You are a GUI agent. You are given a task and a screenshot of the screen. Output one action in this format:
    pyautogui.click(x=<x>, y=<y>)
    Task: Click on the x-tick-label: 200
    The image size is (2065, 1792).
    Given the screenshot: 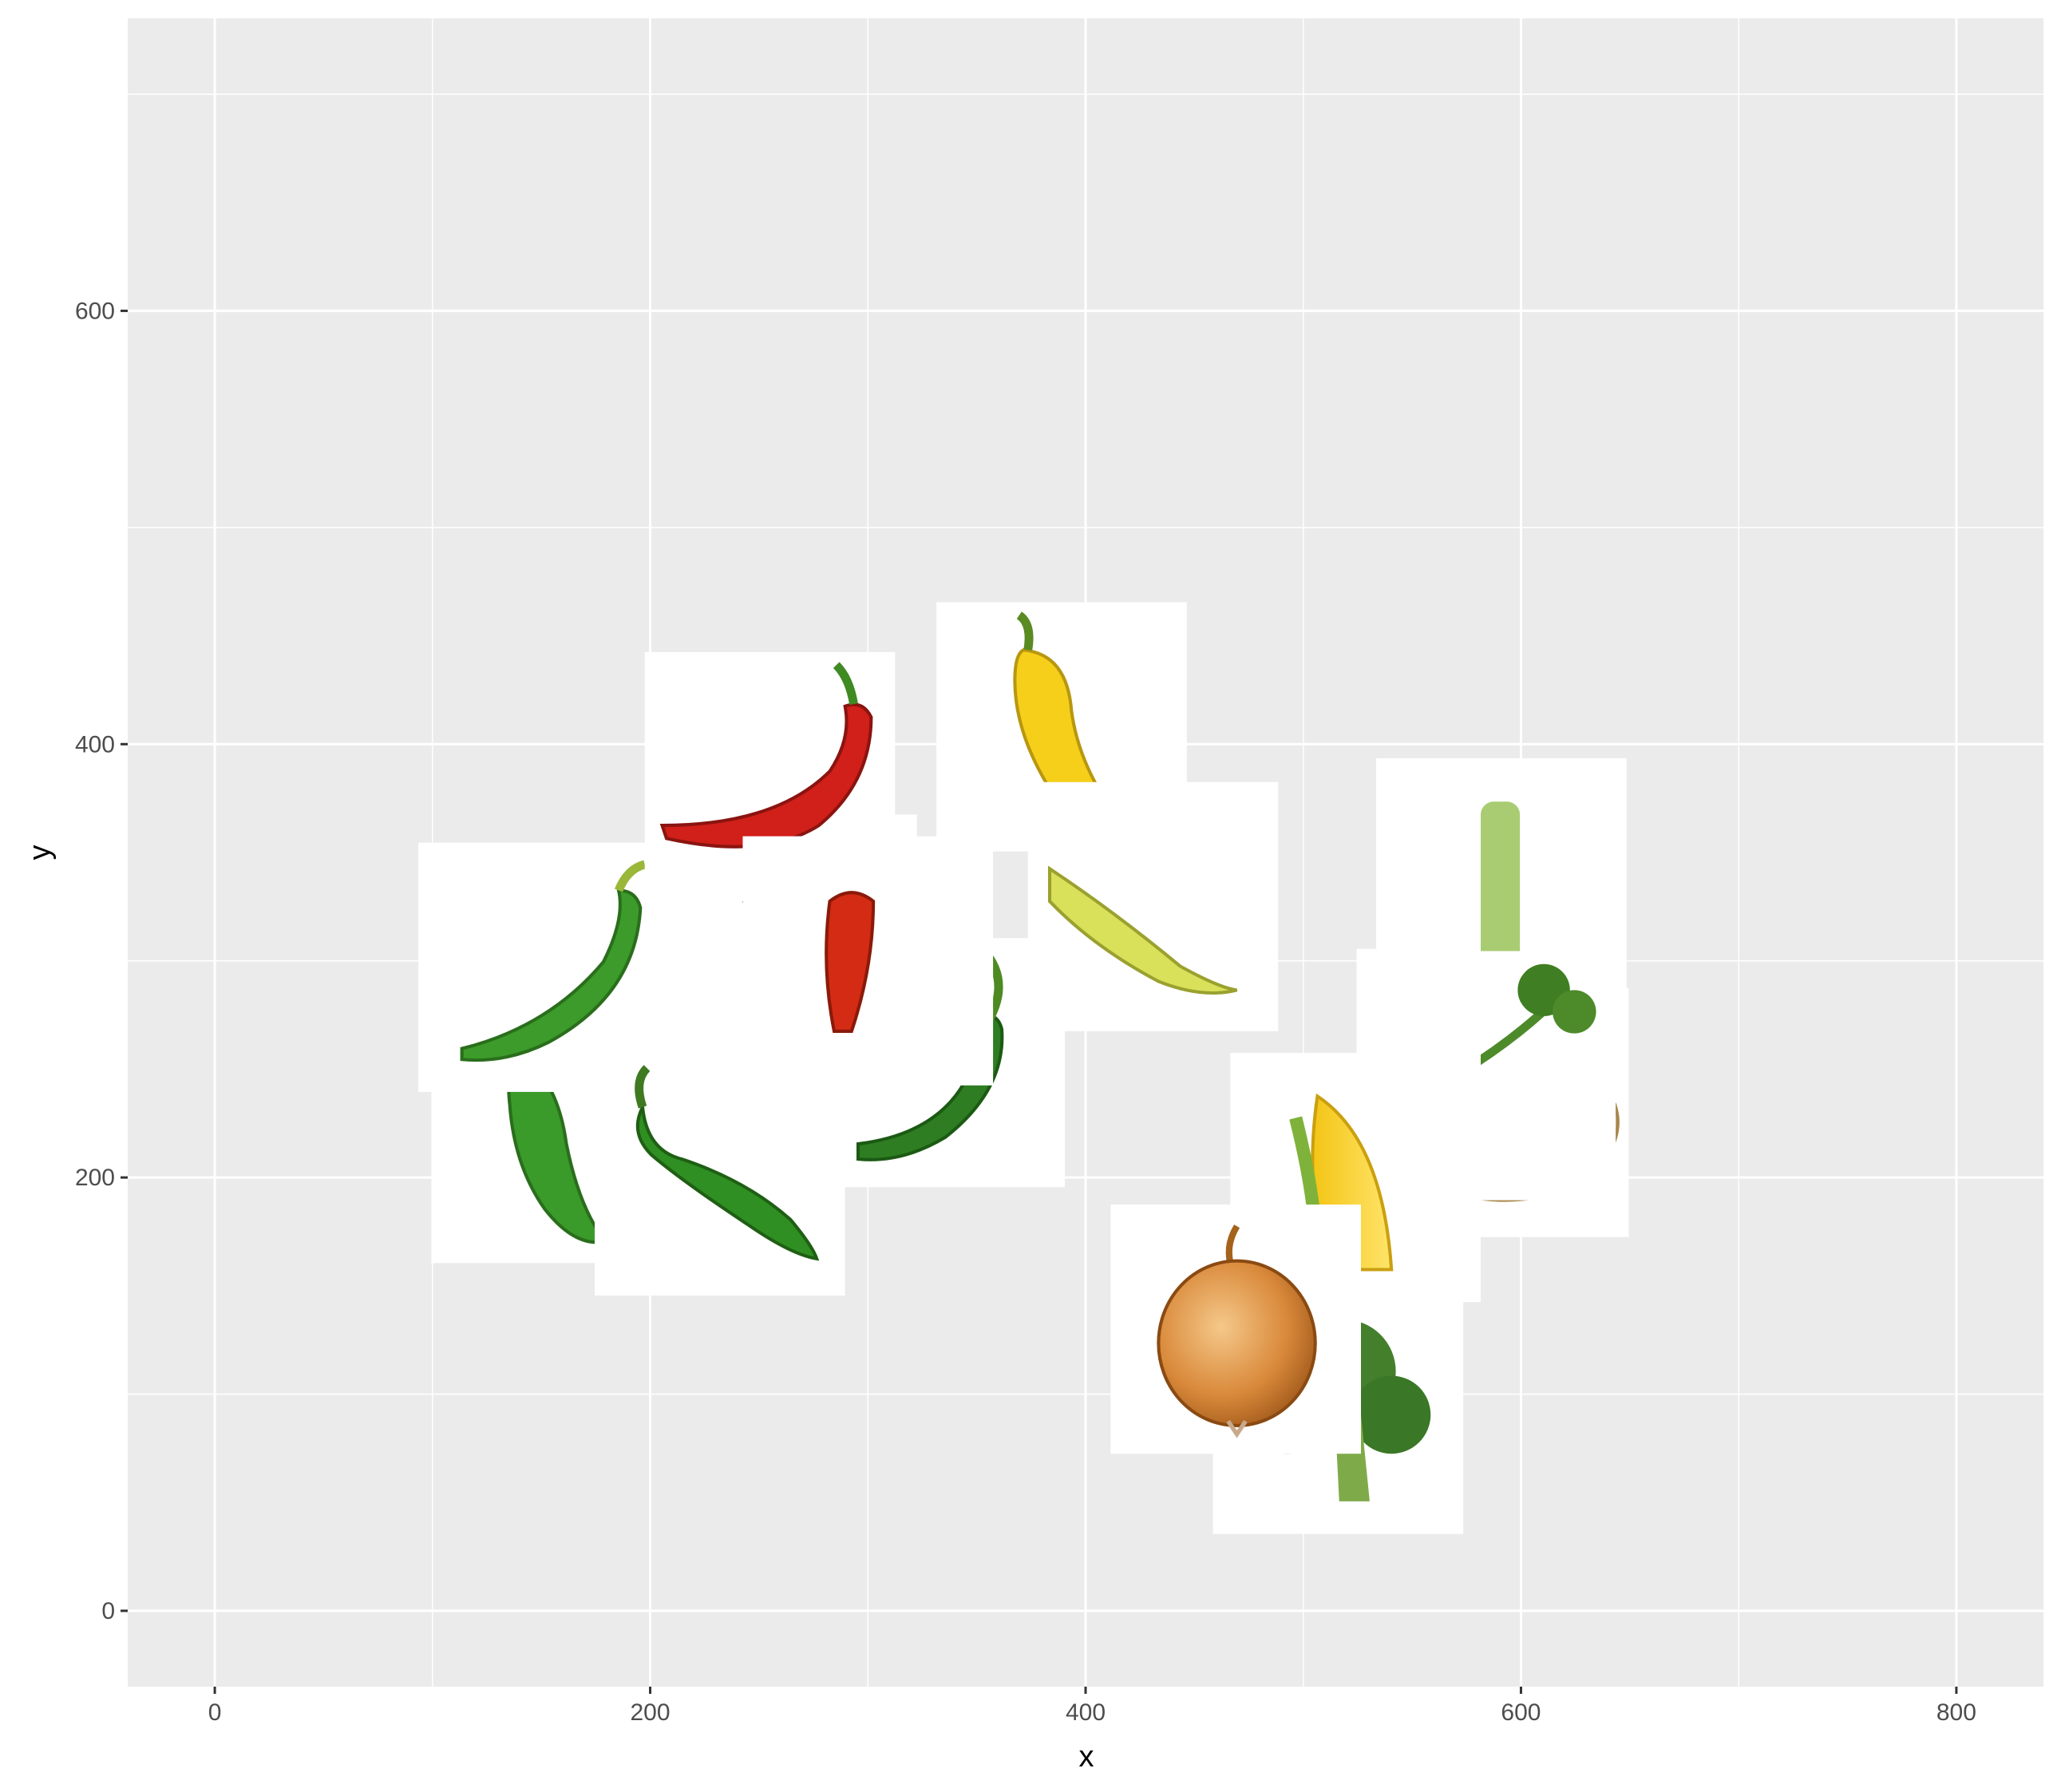 What is the action you would take?
    pyautogui.click(x=651, y=1713)
    